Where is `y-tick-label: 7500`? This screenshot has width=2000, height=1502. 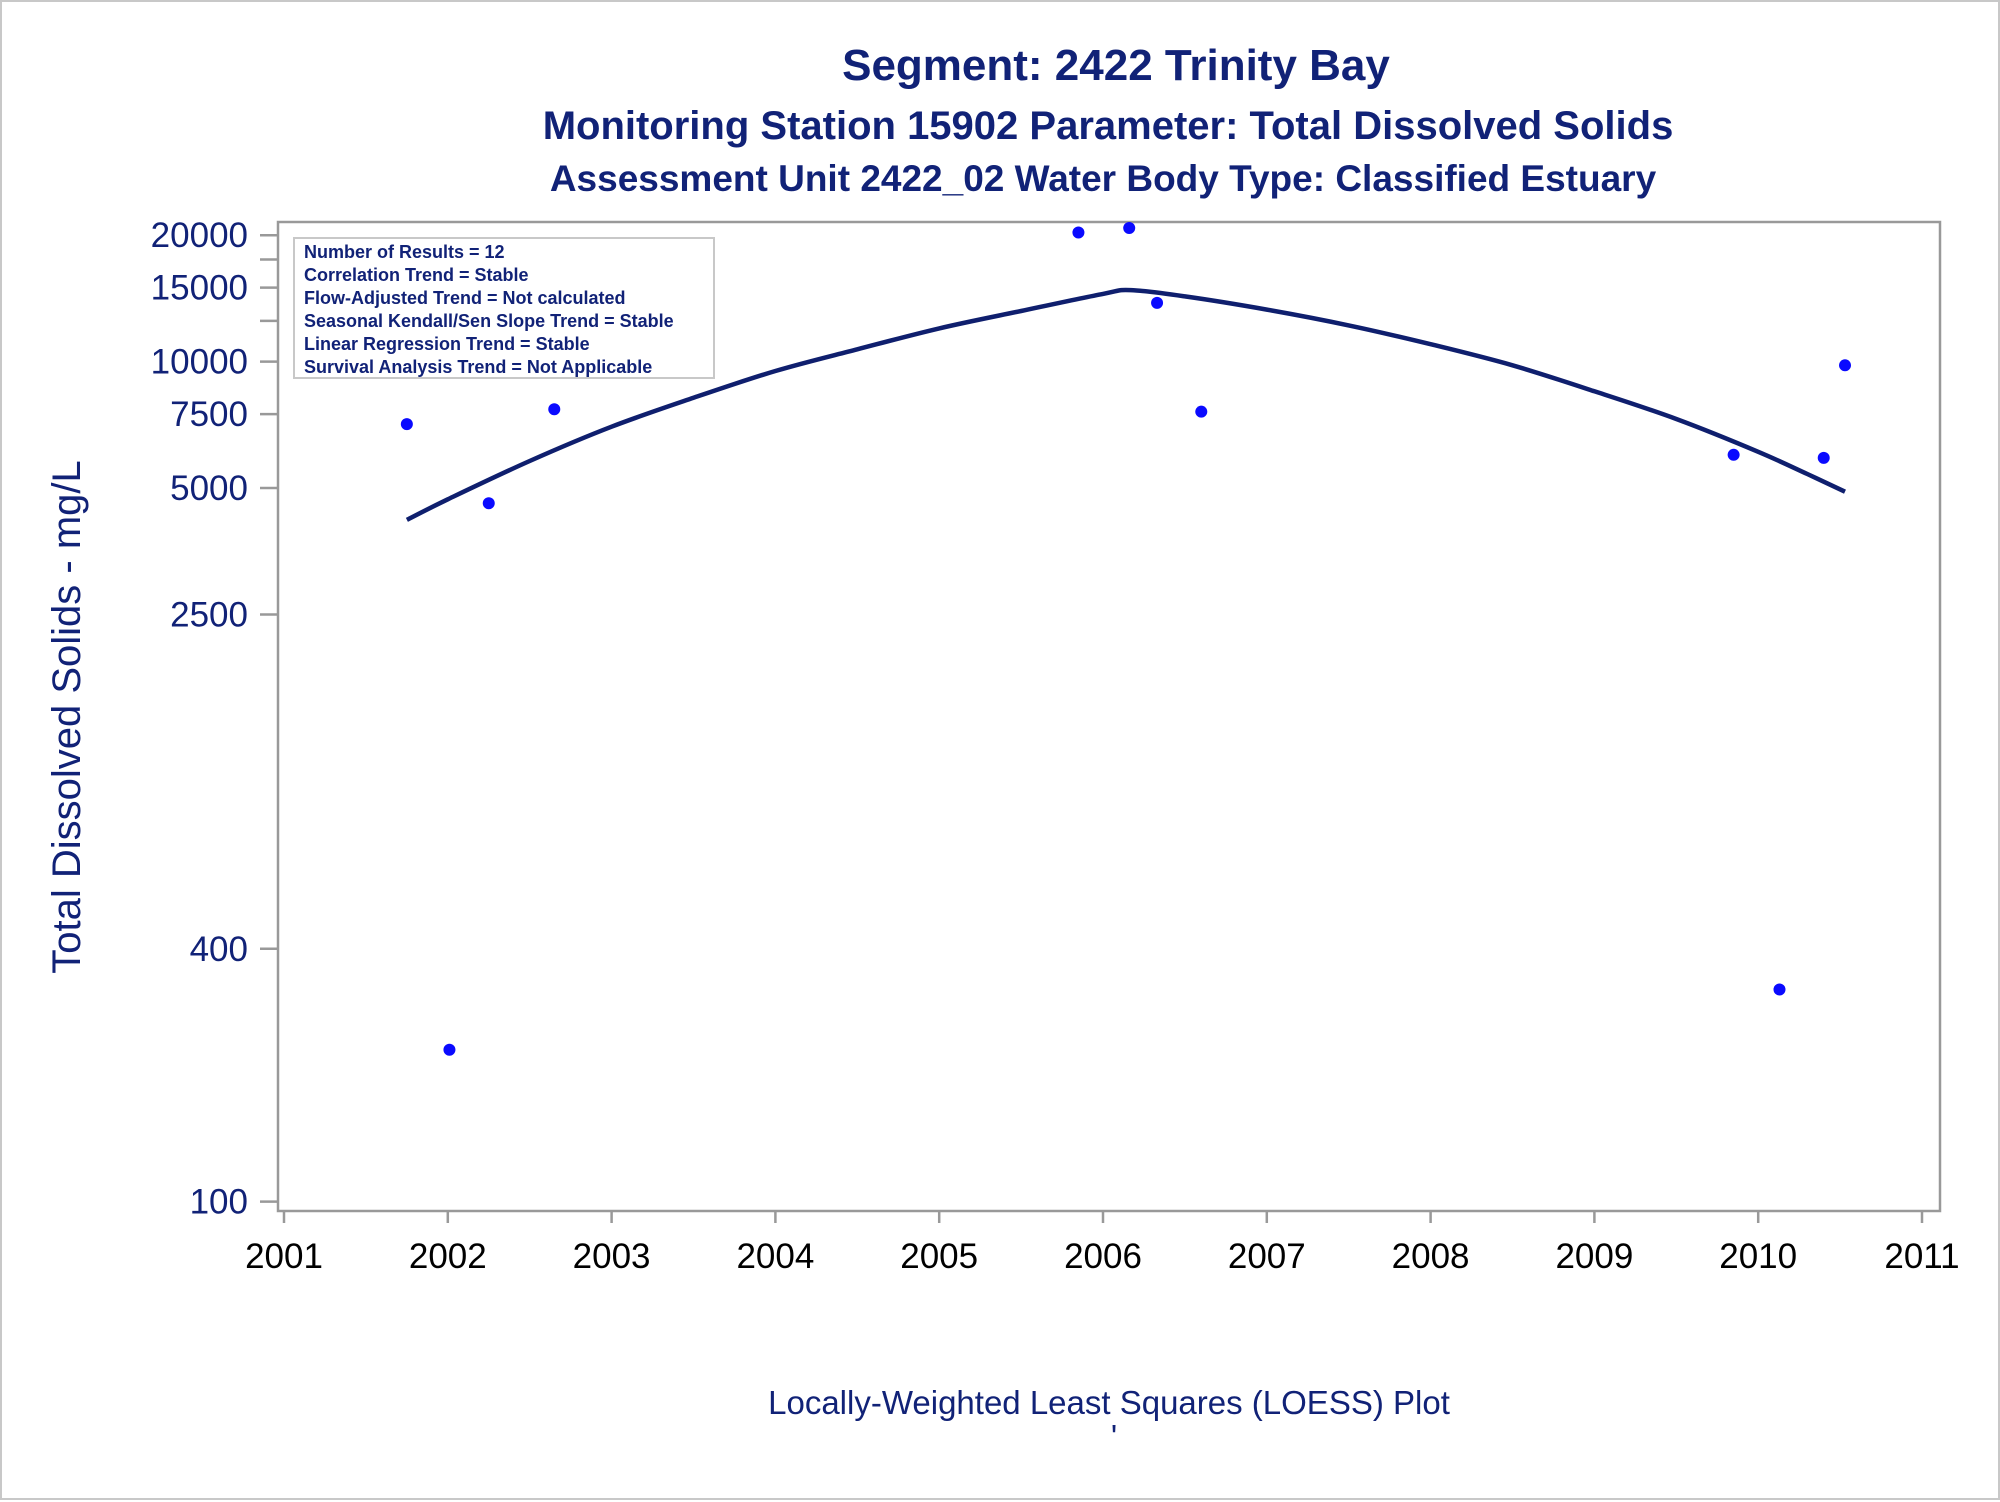 y-tick-label: 7500 is located at coordinates (209, 414).